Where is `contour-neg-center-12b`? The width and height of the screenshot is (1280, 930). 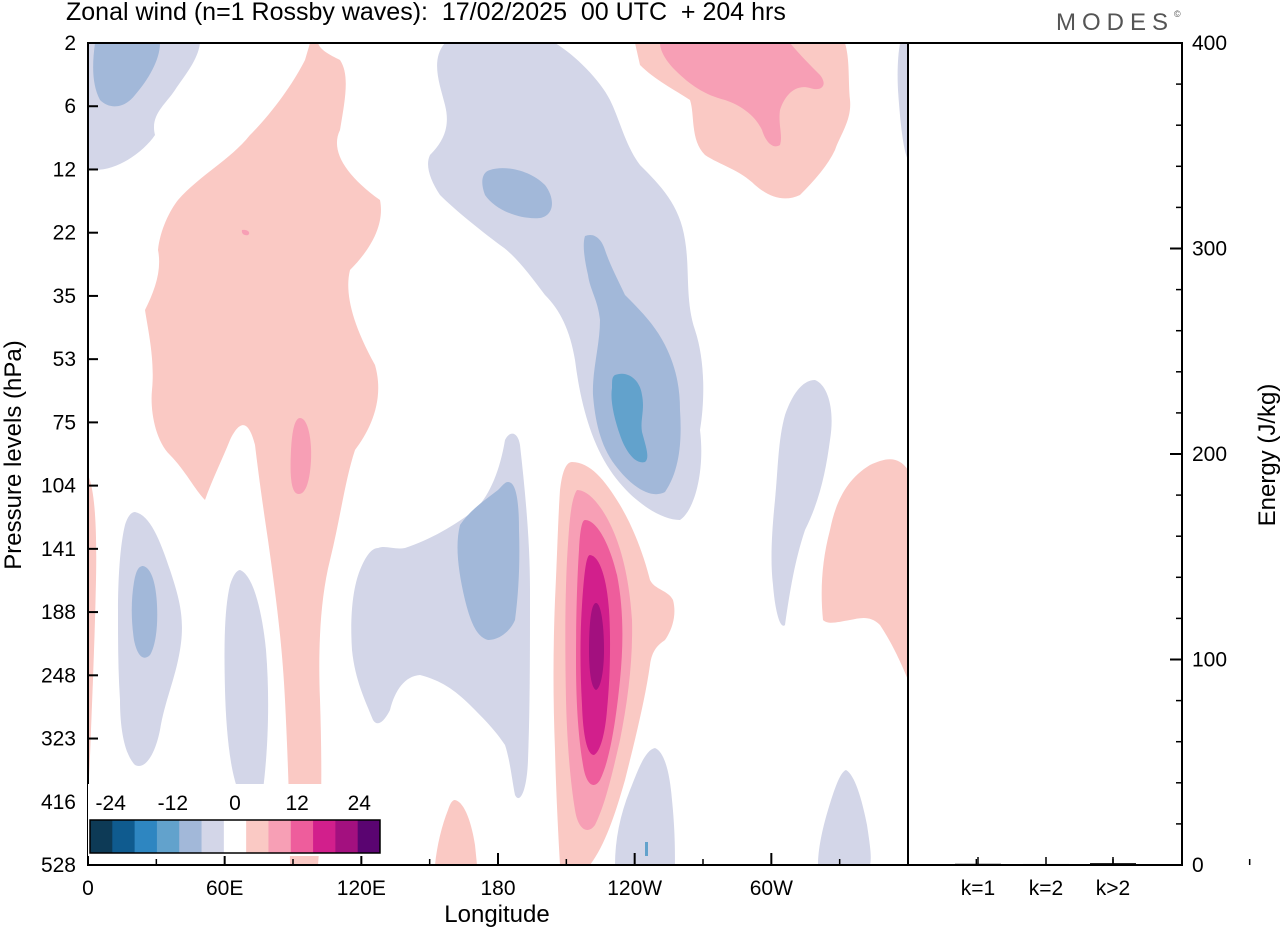 contour-neg-center-12b is located at coordinates (632, 364).